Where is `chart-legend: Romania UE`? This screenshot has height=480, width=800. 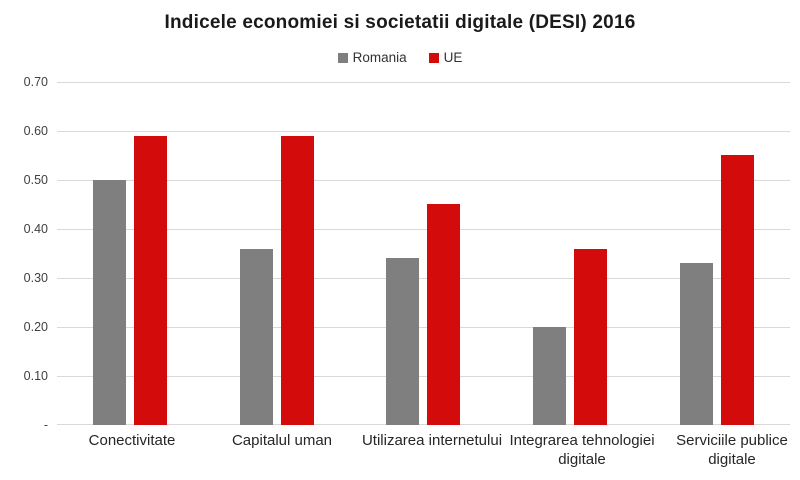
chart-legend: Romania UE is located at coordinates (400, 57).